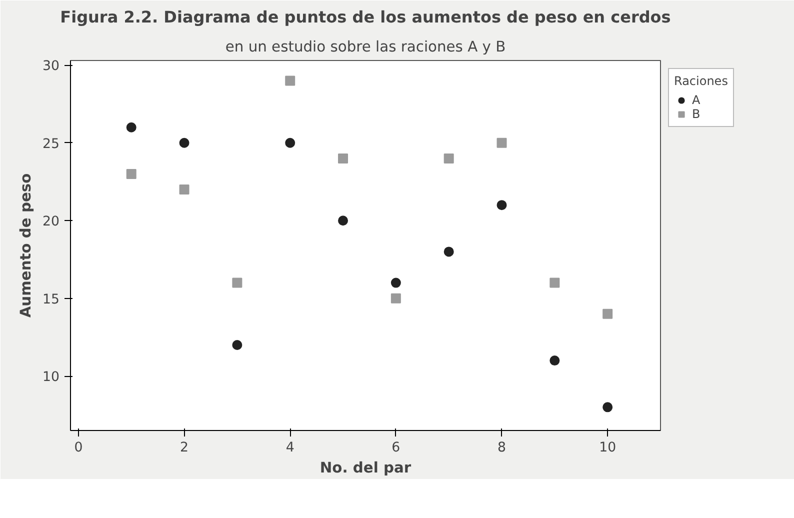 The image size is (794, 518). Describe the element at coordinates (697, 100) in the screenshot. I see `legend-label: A` at that location.